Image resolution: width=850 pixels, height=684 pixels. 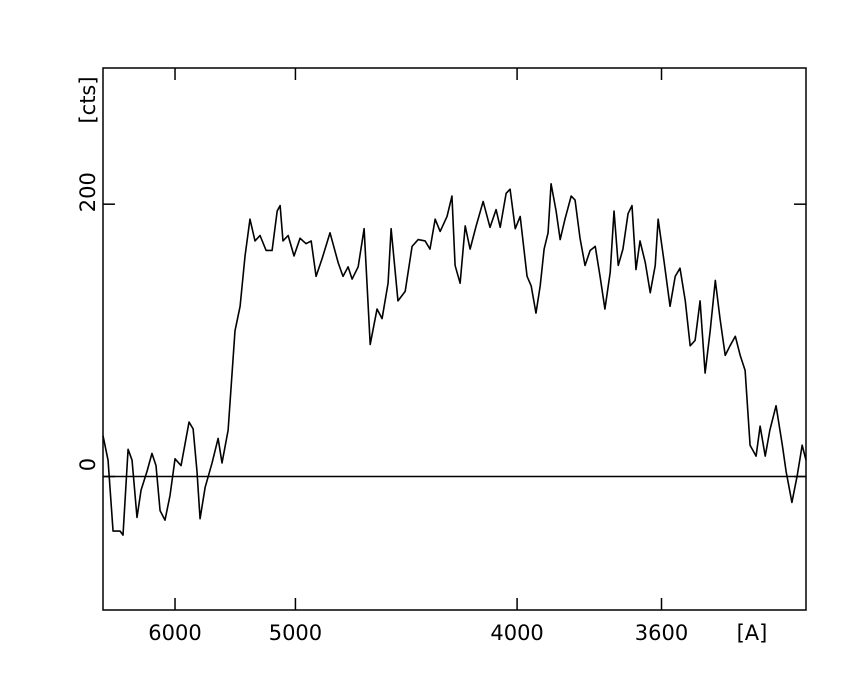 What do you see at coordinates (516, 633) in the screenshot?
I see `x-tick-label: 4000` at bounding box center [516, 633].